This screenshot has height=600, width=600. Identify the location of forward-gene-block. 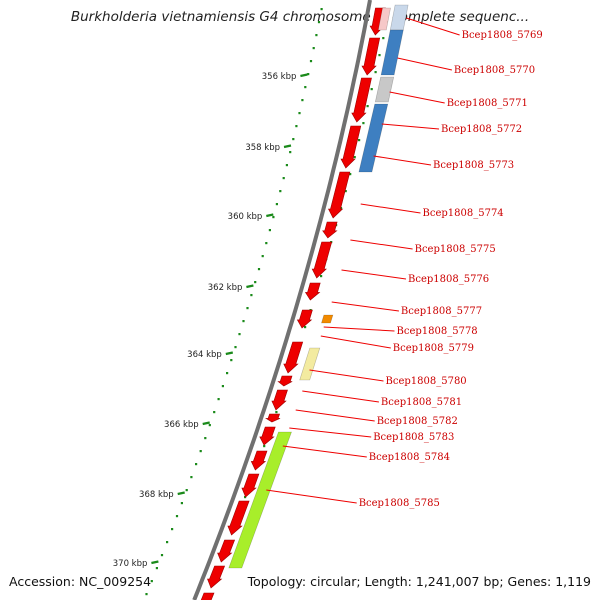
(384, 19).